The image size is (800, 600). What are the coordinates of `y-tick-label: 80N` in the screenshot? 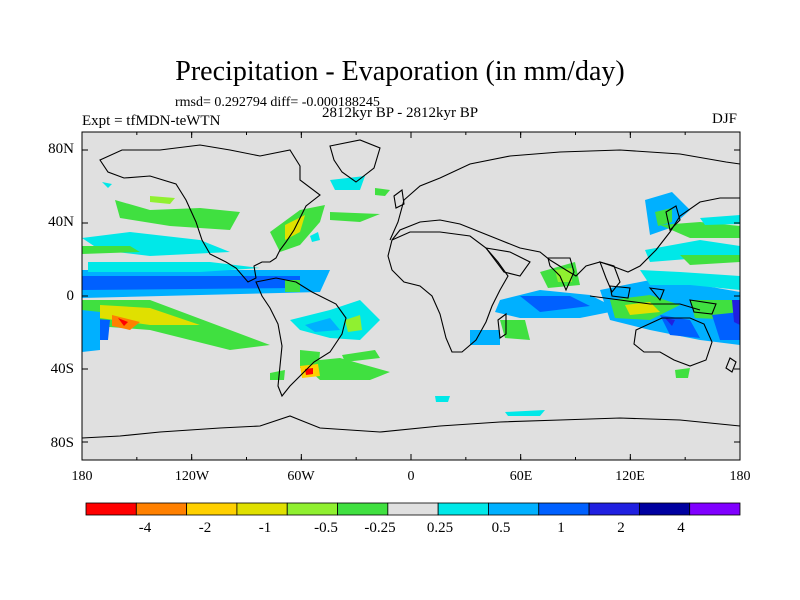 It's located at (61, 149).